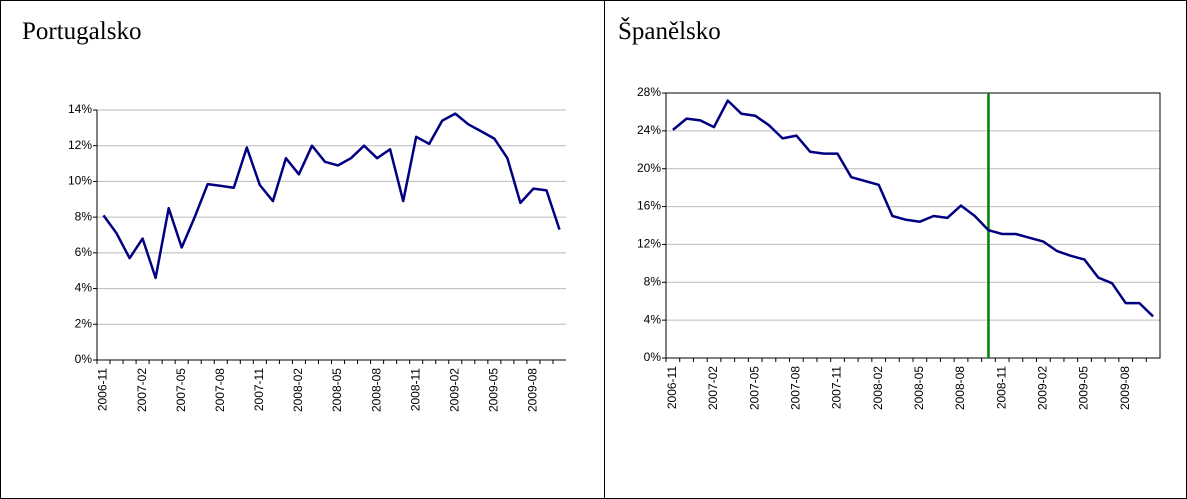 The height and width of the screenshot is (499, 1187). Describe the element at coordinates (84, 323) in the screenshot. I see `y-tick-label: 2%` at that location.